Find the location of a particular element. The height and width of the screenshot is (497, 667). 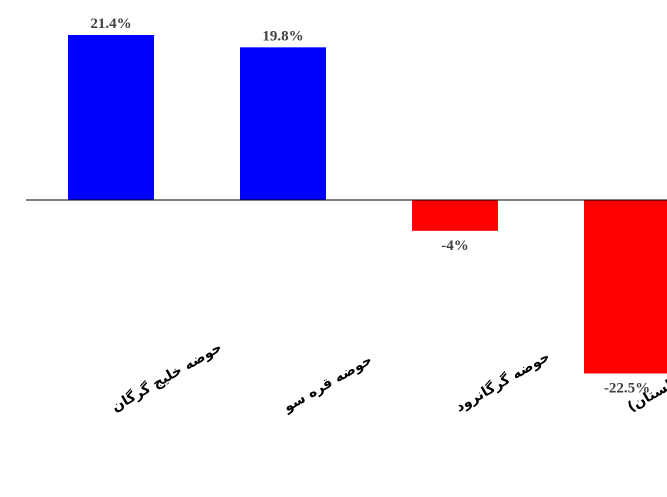

data-label-2: 19.8% is located at coordinates (282, 36).